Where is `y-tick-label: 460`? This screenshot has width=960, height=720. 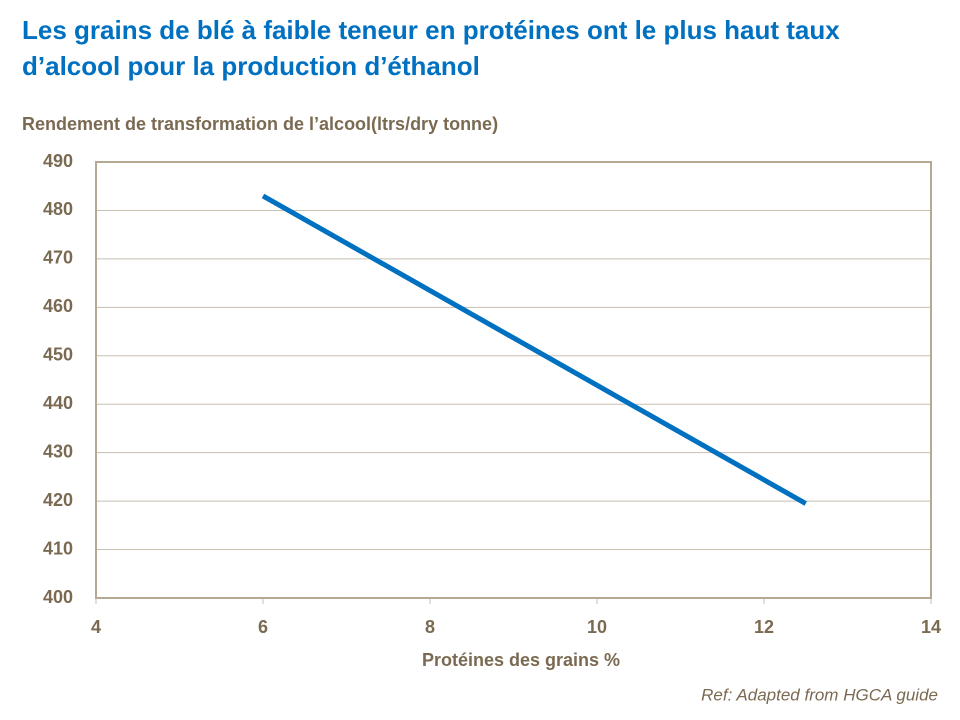 y-tick-label: 460 is located at coordinates (58, 306).